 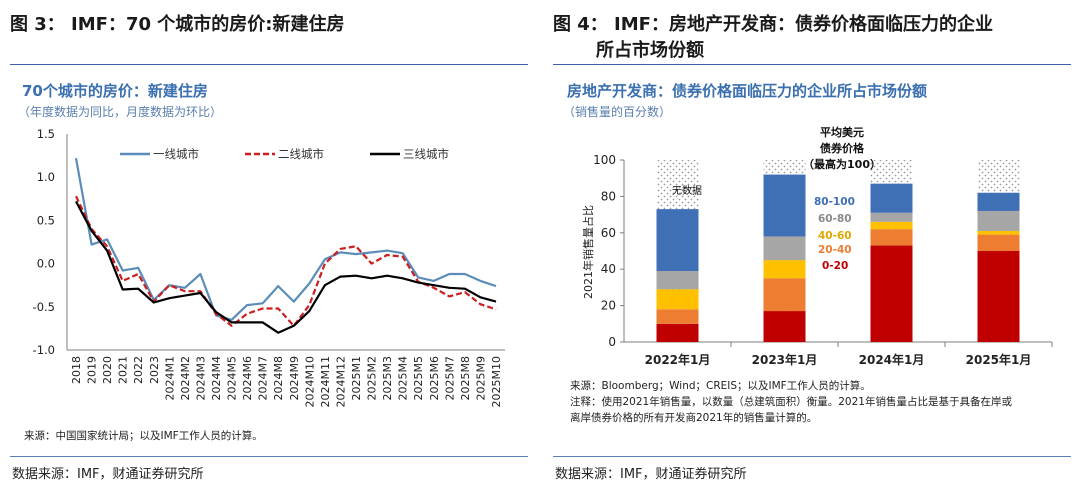 What do you see at coordinates (426, 154) in the screenshot?
I see `legend-label-tier3: 三线城市` at bounding box center [426, 154].